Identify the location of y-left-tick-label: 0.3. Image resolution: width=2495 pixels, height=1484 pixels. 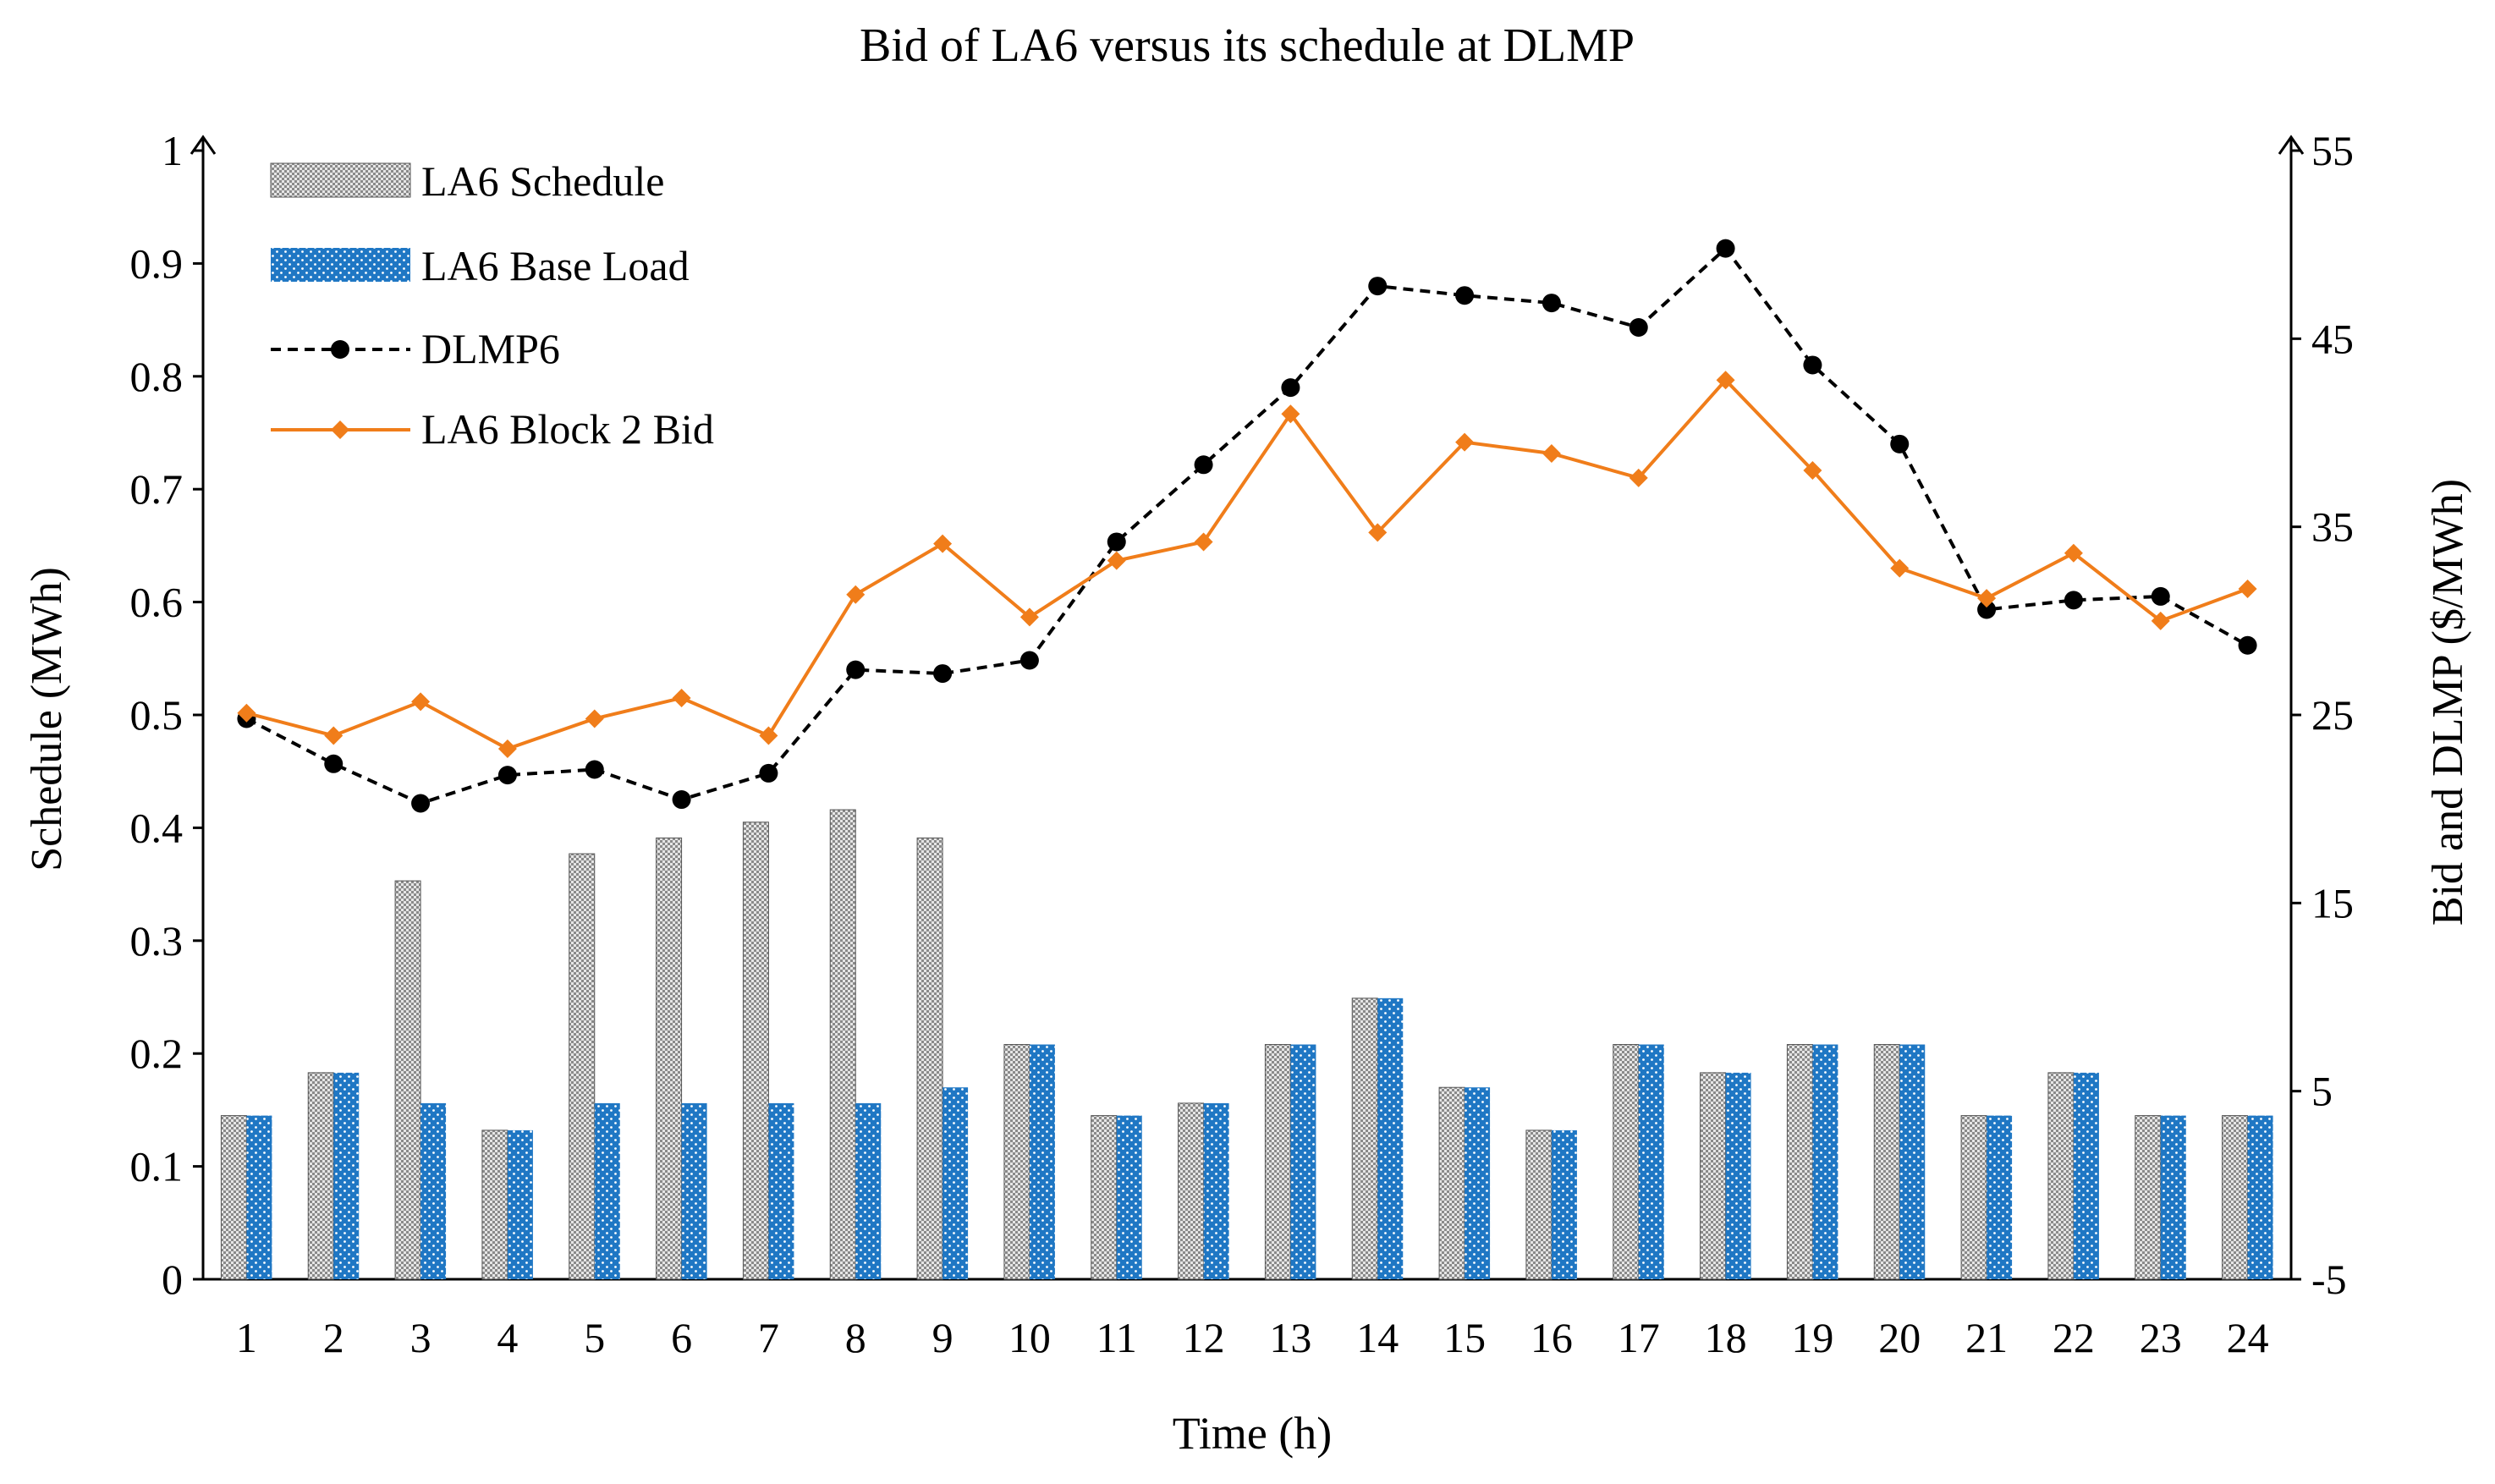
(157, 941).